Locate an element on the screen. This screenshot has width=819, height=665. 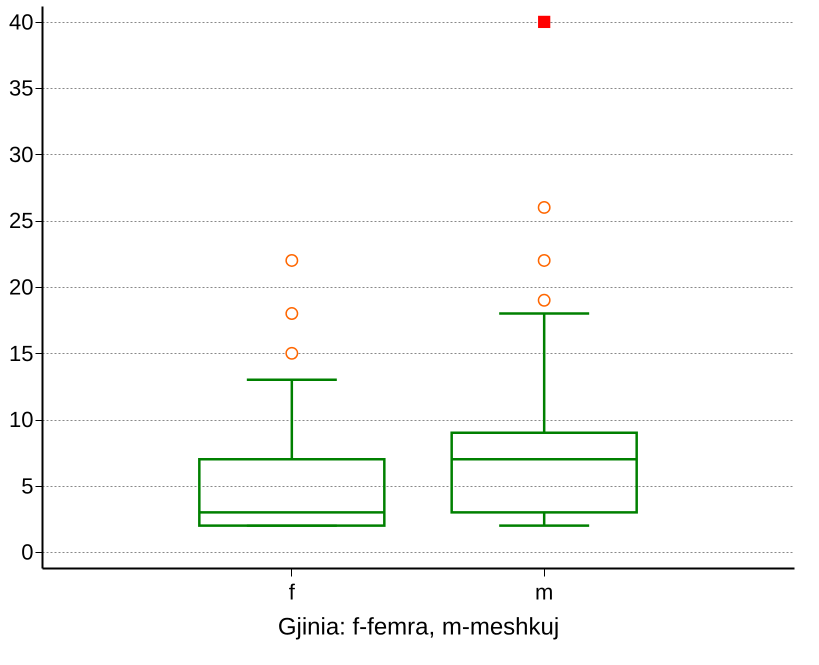
y-tick-label: 35 is located at coordinates (21, 88).